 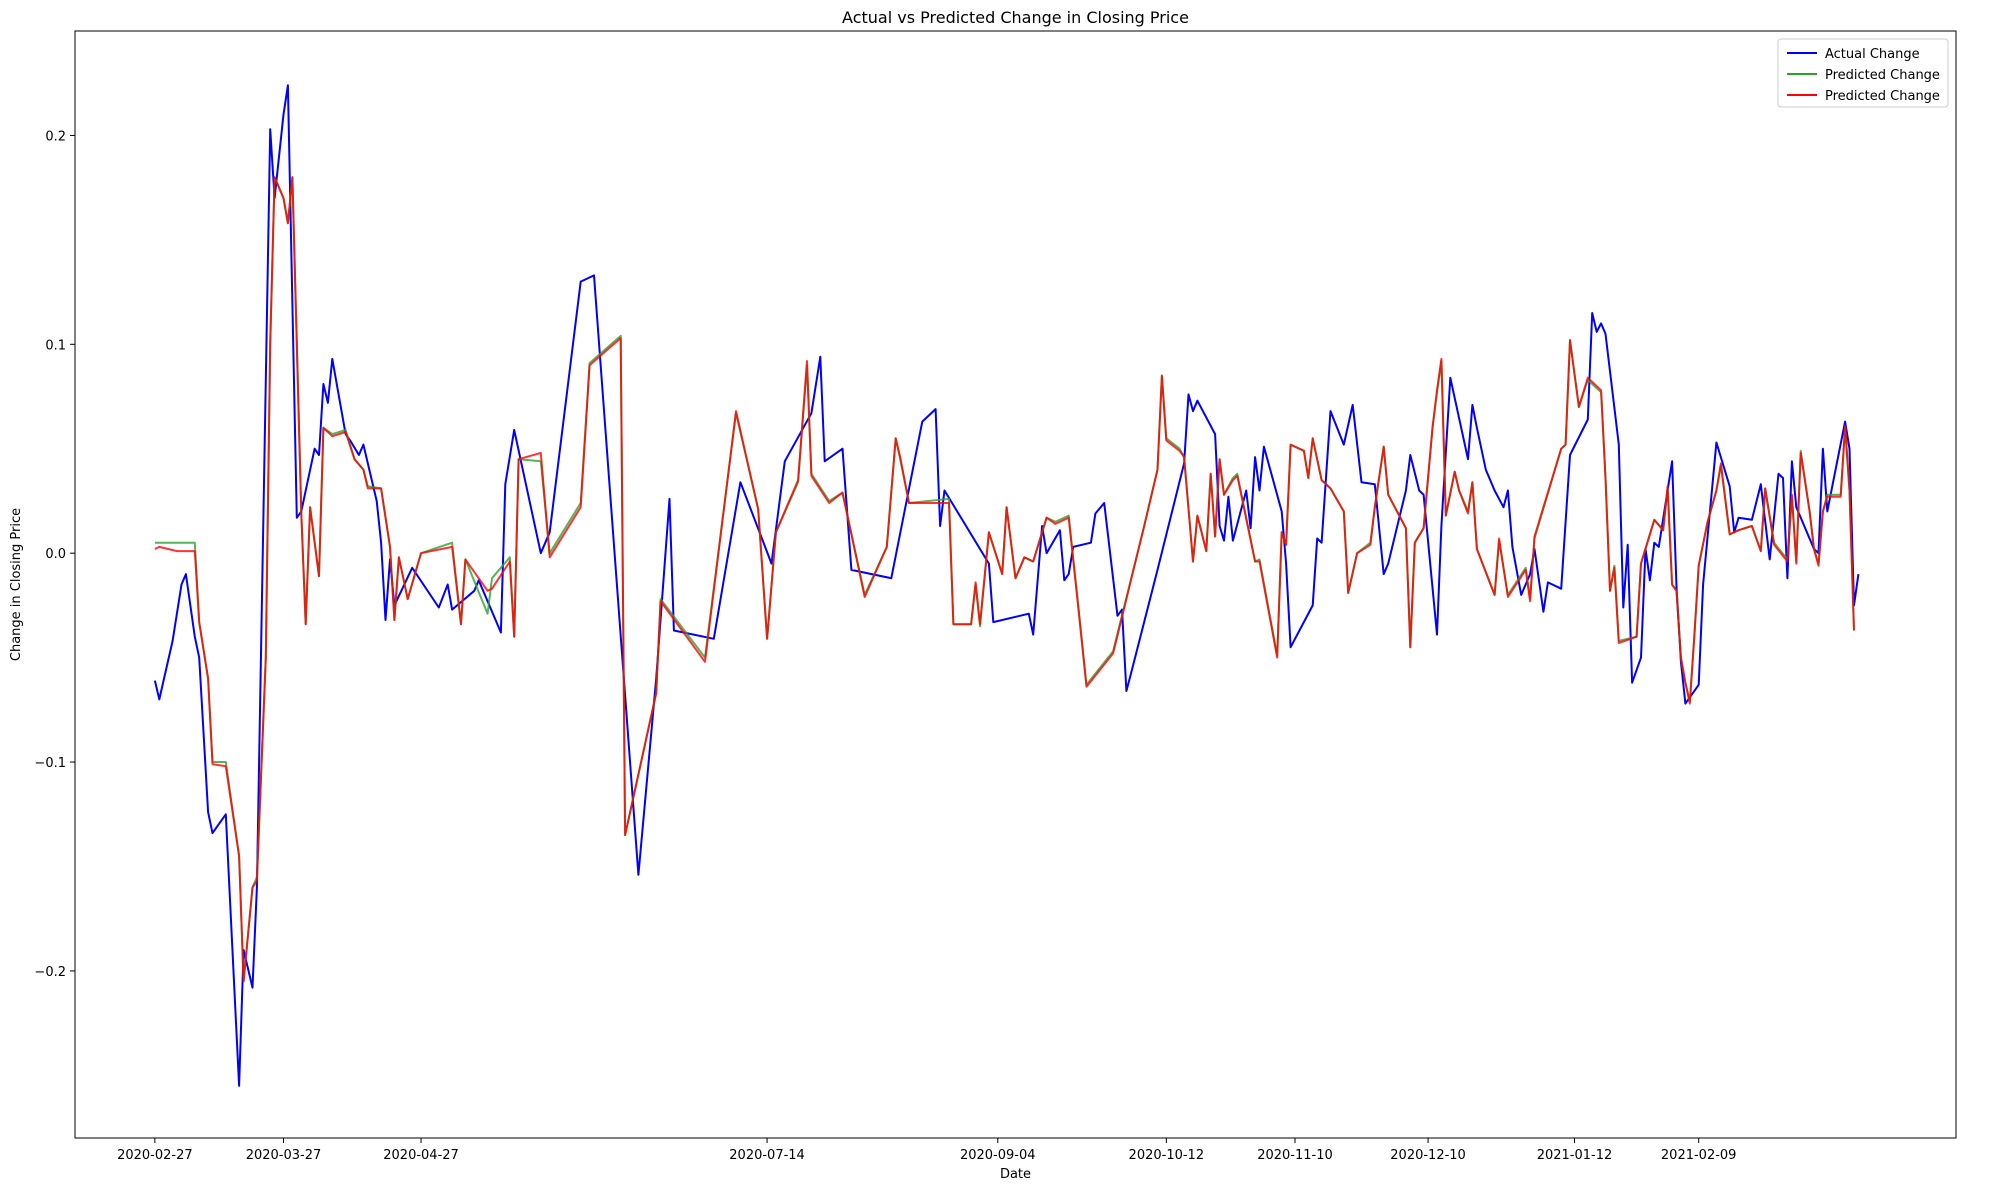 I want to click on legend-label-1: Actual Change, so click(x=1872, y=54).